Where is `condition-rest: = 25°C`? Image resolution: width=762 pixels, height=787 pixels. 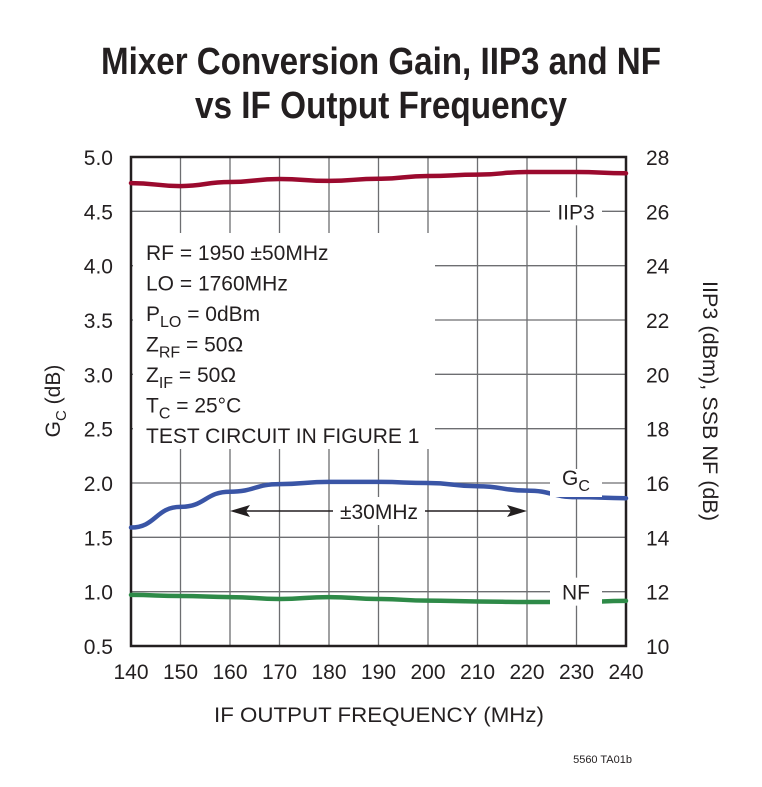
condition-rest: = 25°C is located at coordinates (205, 406).